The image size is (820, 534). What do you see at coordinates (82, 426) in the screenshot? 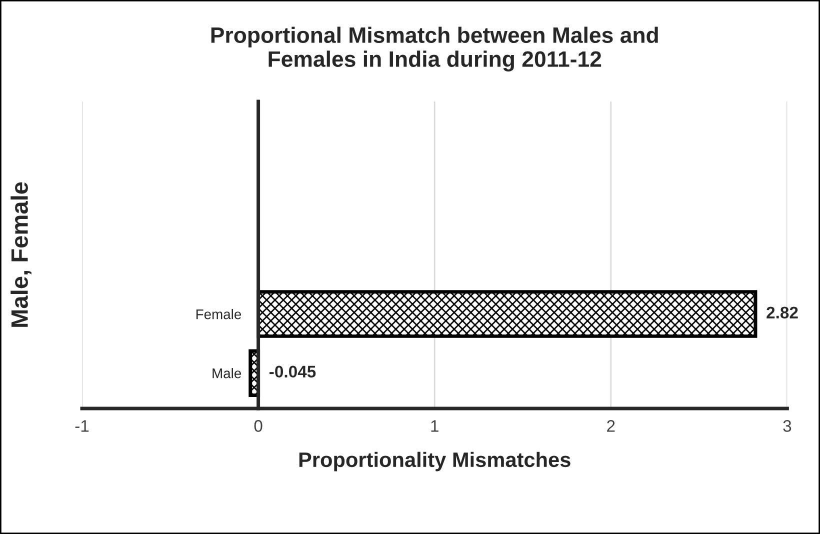
I see `x-tick-label: -1` at bounding box center [82, 426].